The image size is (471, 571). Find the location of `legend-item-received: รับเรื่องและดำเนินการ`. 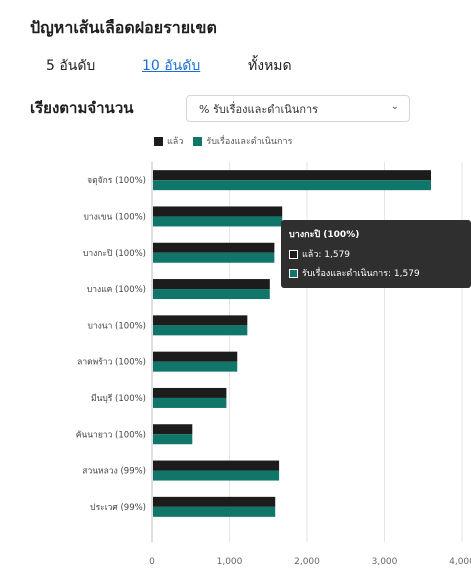

legend-item-received: รับเรื่องและดำเนินการ is located at coordinates (242, 141).